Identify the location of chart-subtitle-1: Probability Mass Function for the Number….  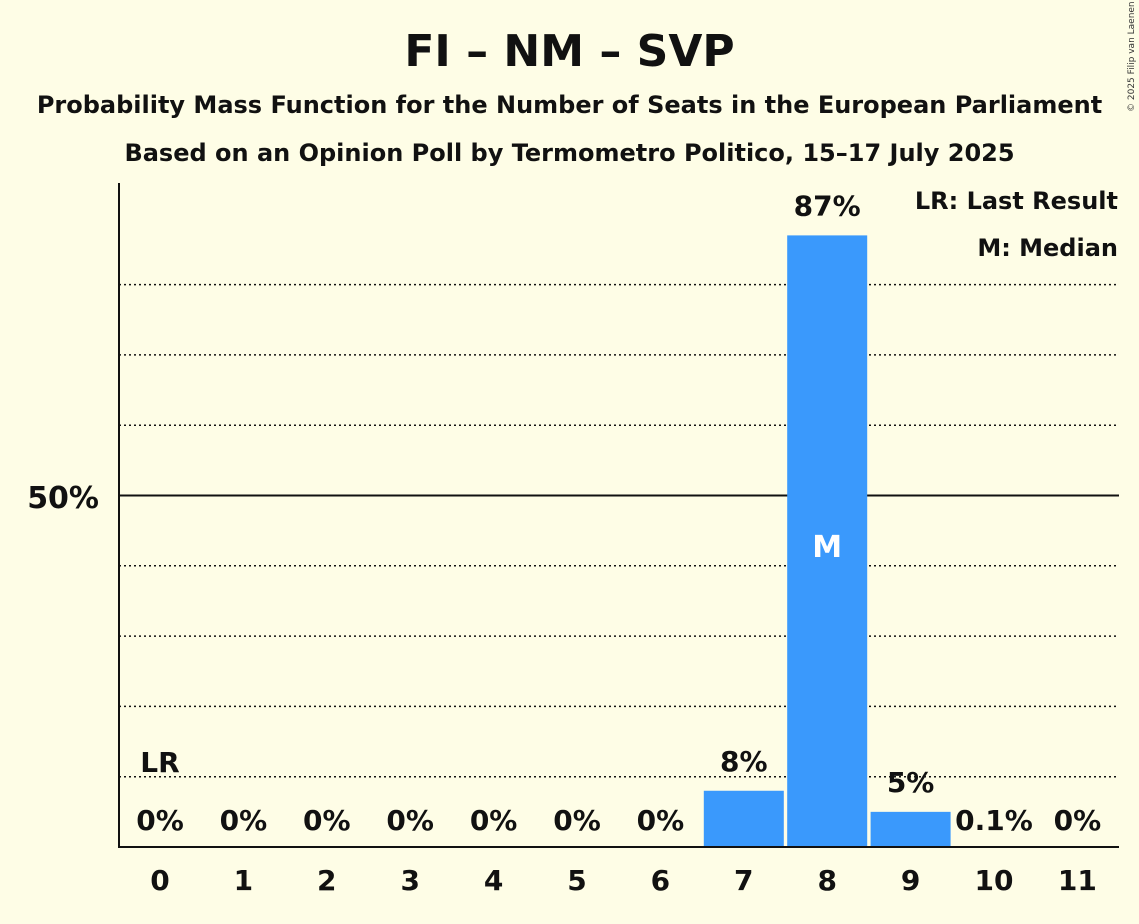
(569, 105).